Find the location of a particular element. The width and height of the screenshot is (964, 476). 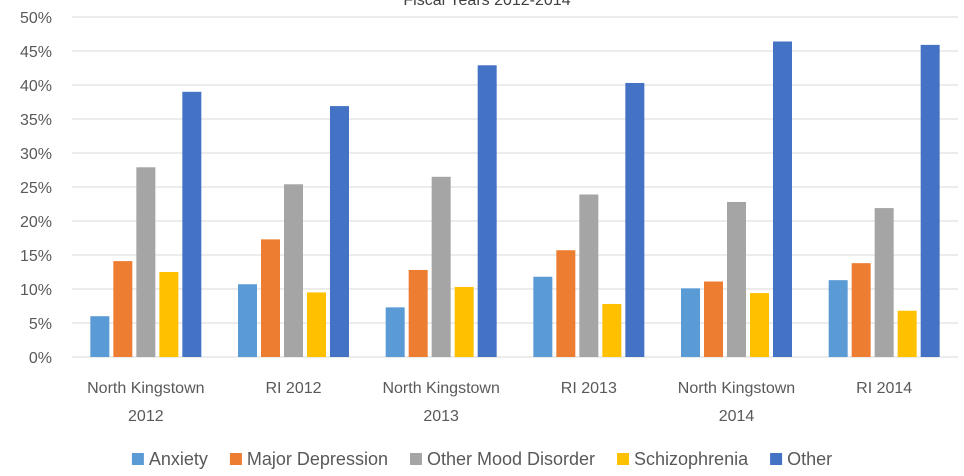

y-tick-label: 20% is located at coordinates (36, 222).